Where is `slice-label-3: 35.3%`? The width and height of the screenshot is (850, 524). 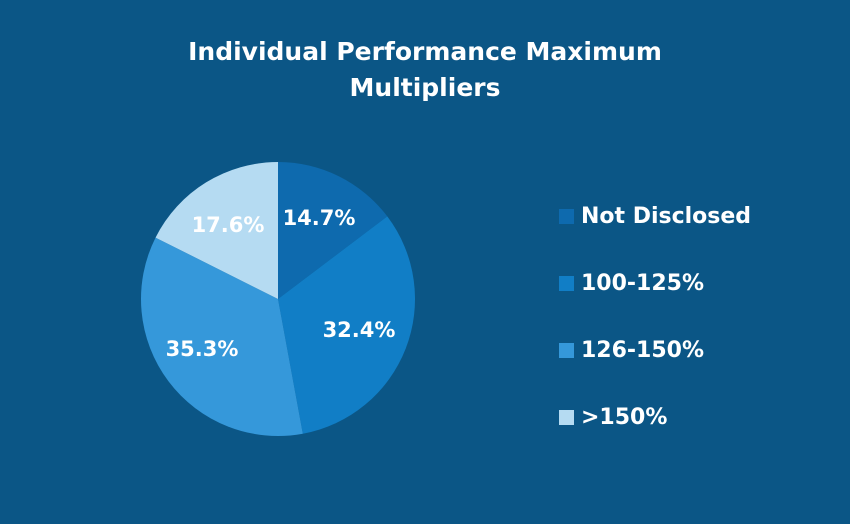 slice-label-3: 35.3% is located at coordinates (202, 349).